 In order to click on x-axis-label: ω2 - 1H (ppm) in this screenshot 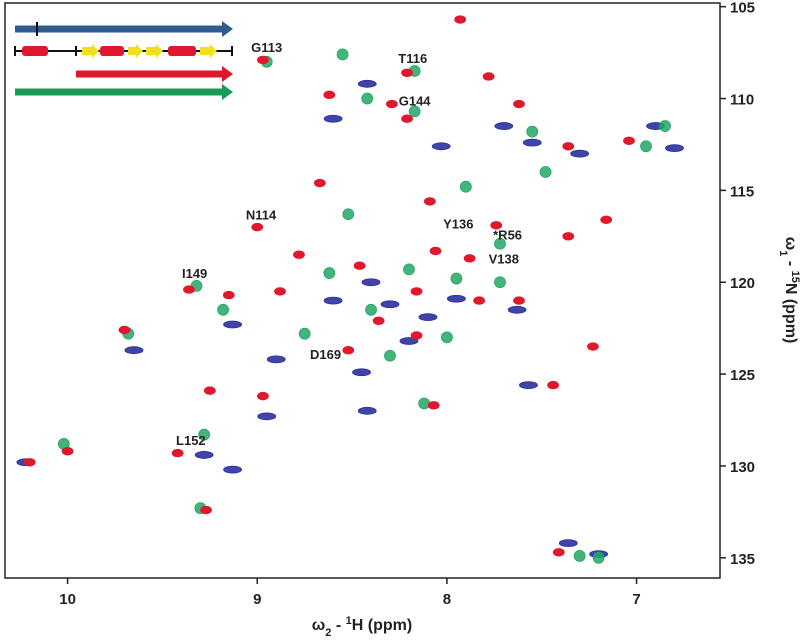, I will do `click(362, 626)`.